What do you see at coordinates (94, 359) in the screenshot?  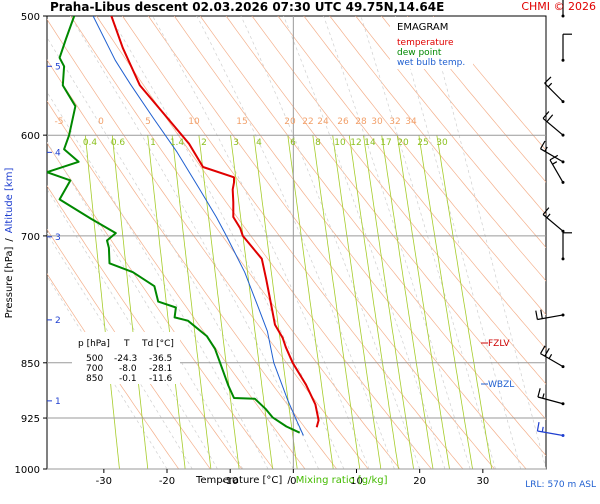 I see `table-cell: 500` at bounding box center [94, 359].